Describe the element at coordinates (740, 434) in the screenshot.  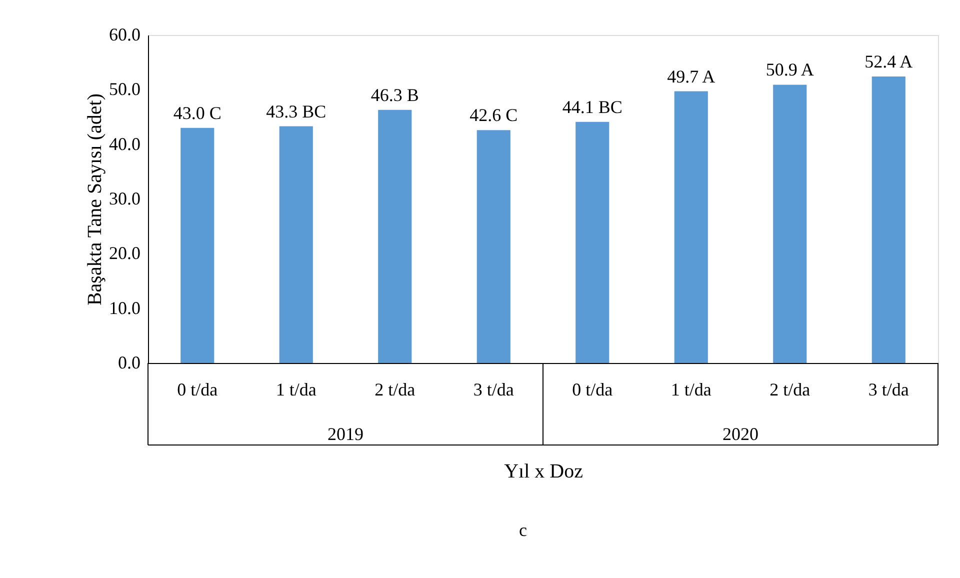
I see `text: 2020` at that location.